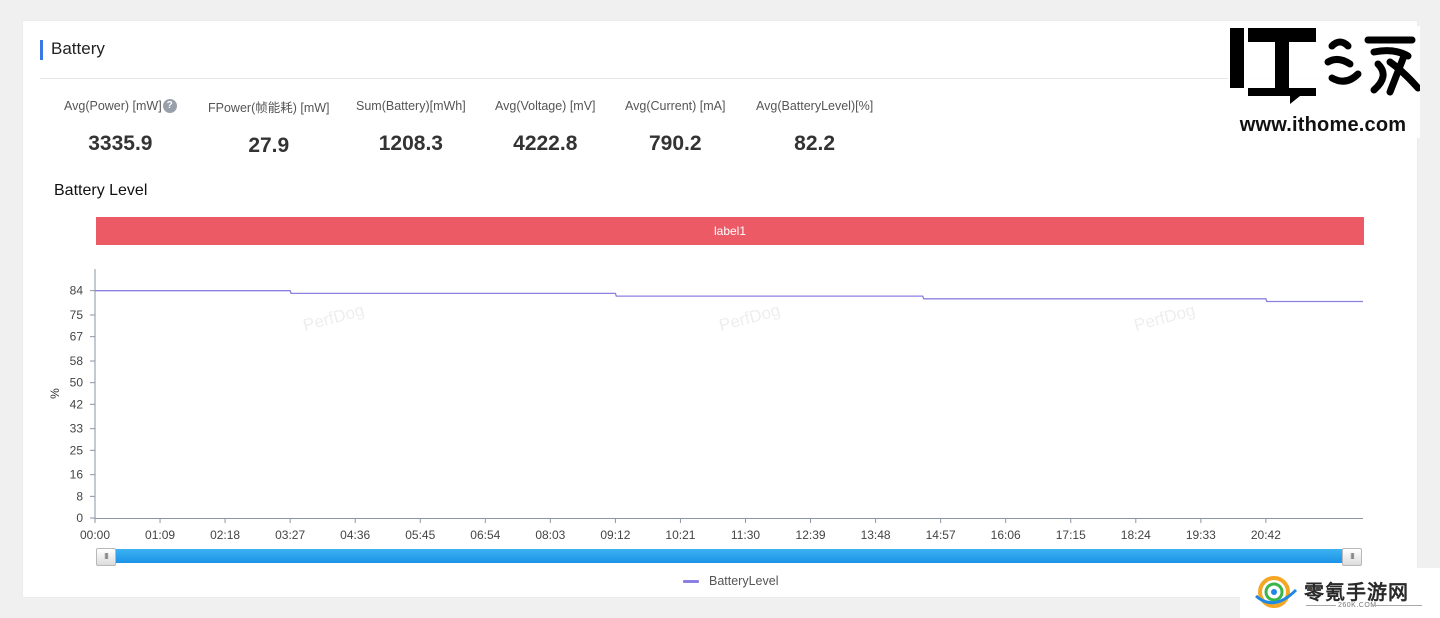 The width and height of the screenshot is (1440, 618). Describe the element at coordinates (160, 535) in the screenshot. I see `x-tick-label: 01:09` at that location.